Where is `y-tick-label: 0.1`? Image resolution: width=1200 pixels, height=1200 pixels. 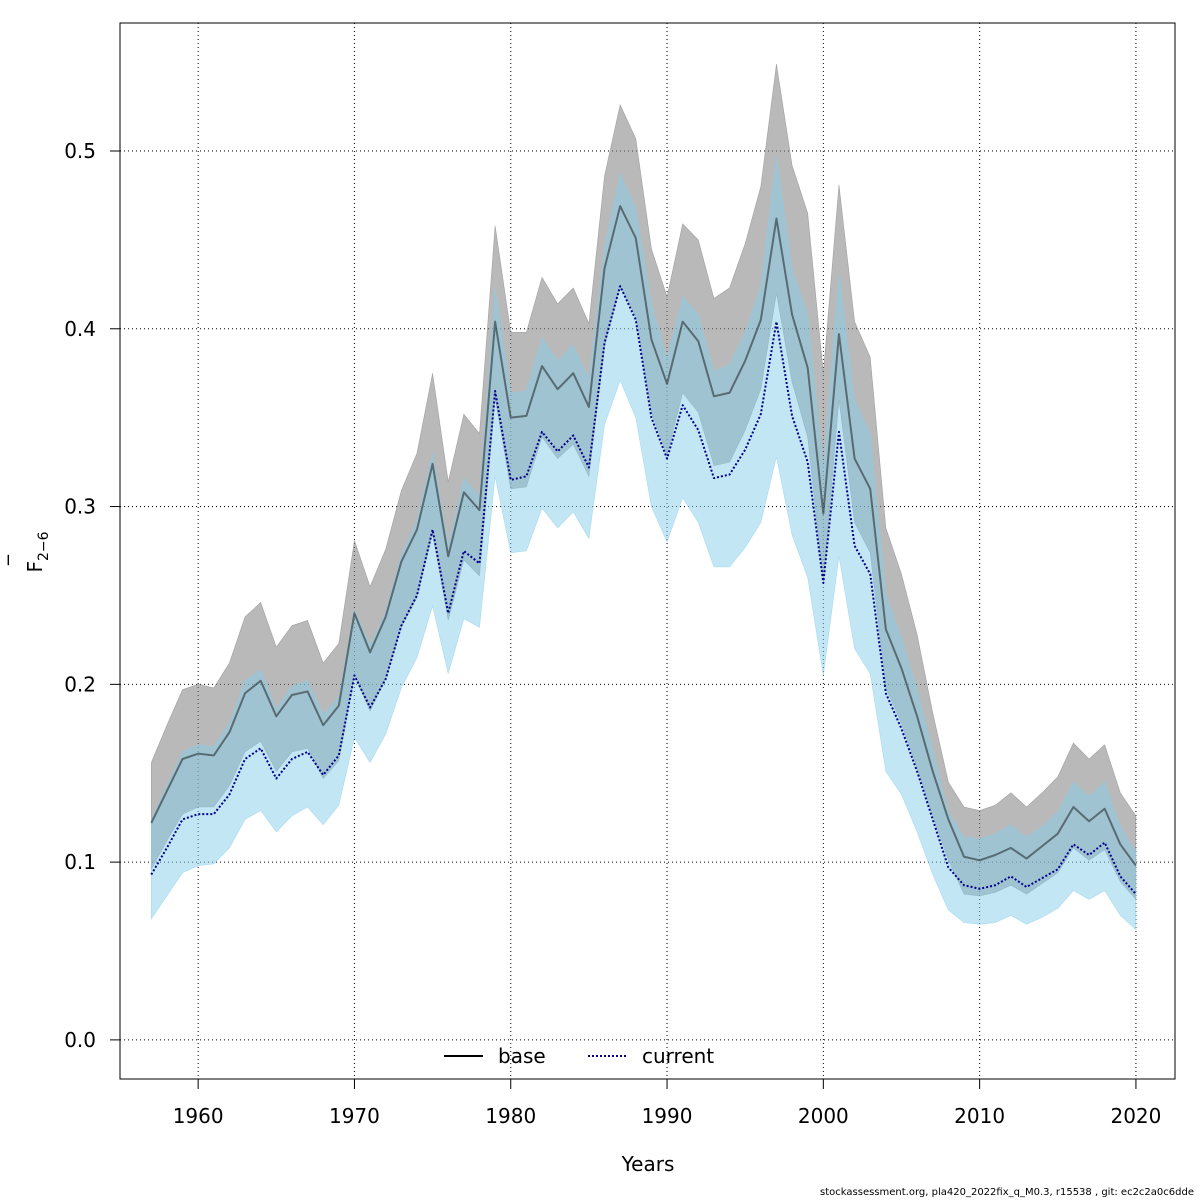
y-tick-label: 0.1 is located at coordinates (80, 862).